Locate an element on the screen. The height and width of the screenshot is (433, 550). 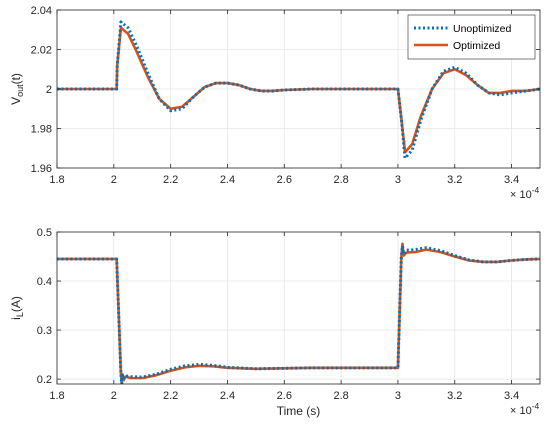
legend: Unoptimized Optimized is located at coordinates (471, 37).